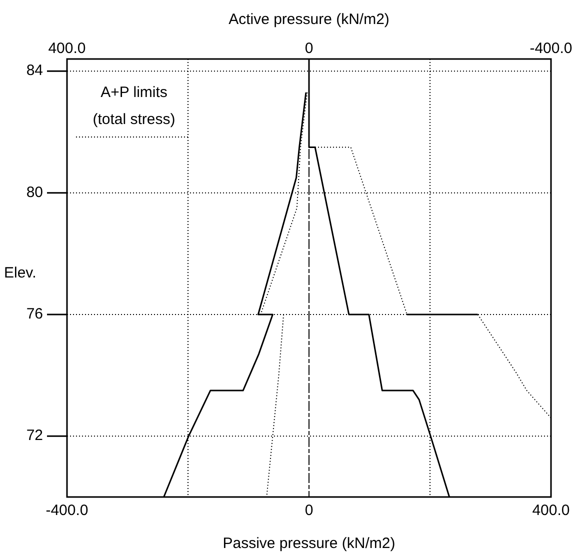 The height and width of the screenshot is (554, 579). Describe the element at coordinates (134, 92) in the screenshot. I see `annotation: A+P limits` at that location.